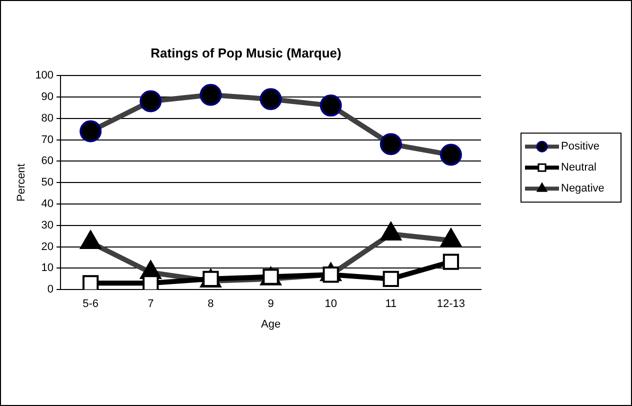 The image size is (632, 406). I want to click on x-tick-label: 8, so click(211, 304).